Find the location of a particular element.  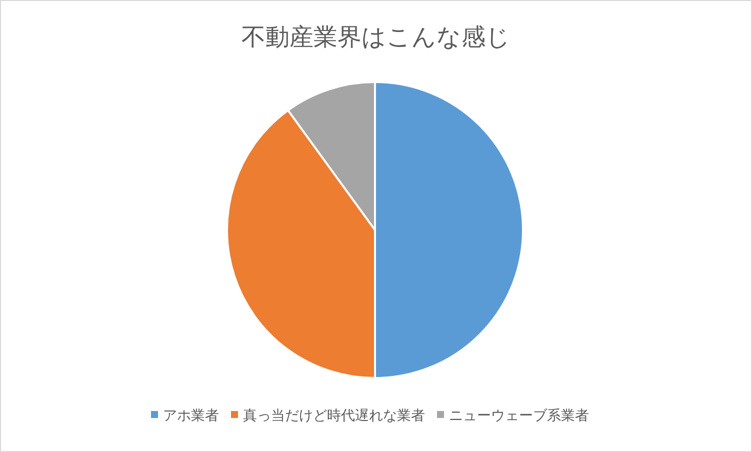

legend-label: ニューウェーブ系業者 is located at coordinates (519, 416).